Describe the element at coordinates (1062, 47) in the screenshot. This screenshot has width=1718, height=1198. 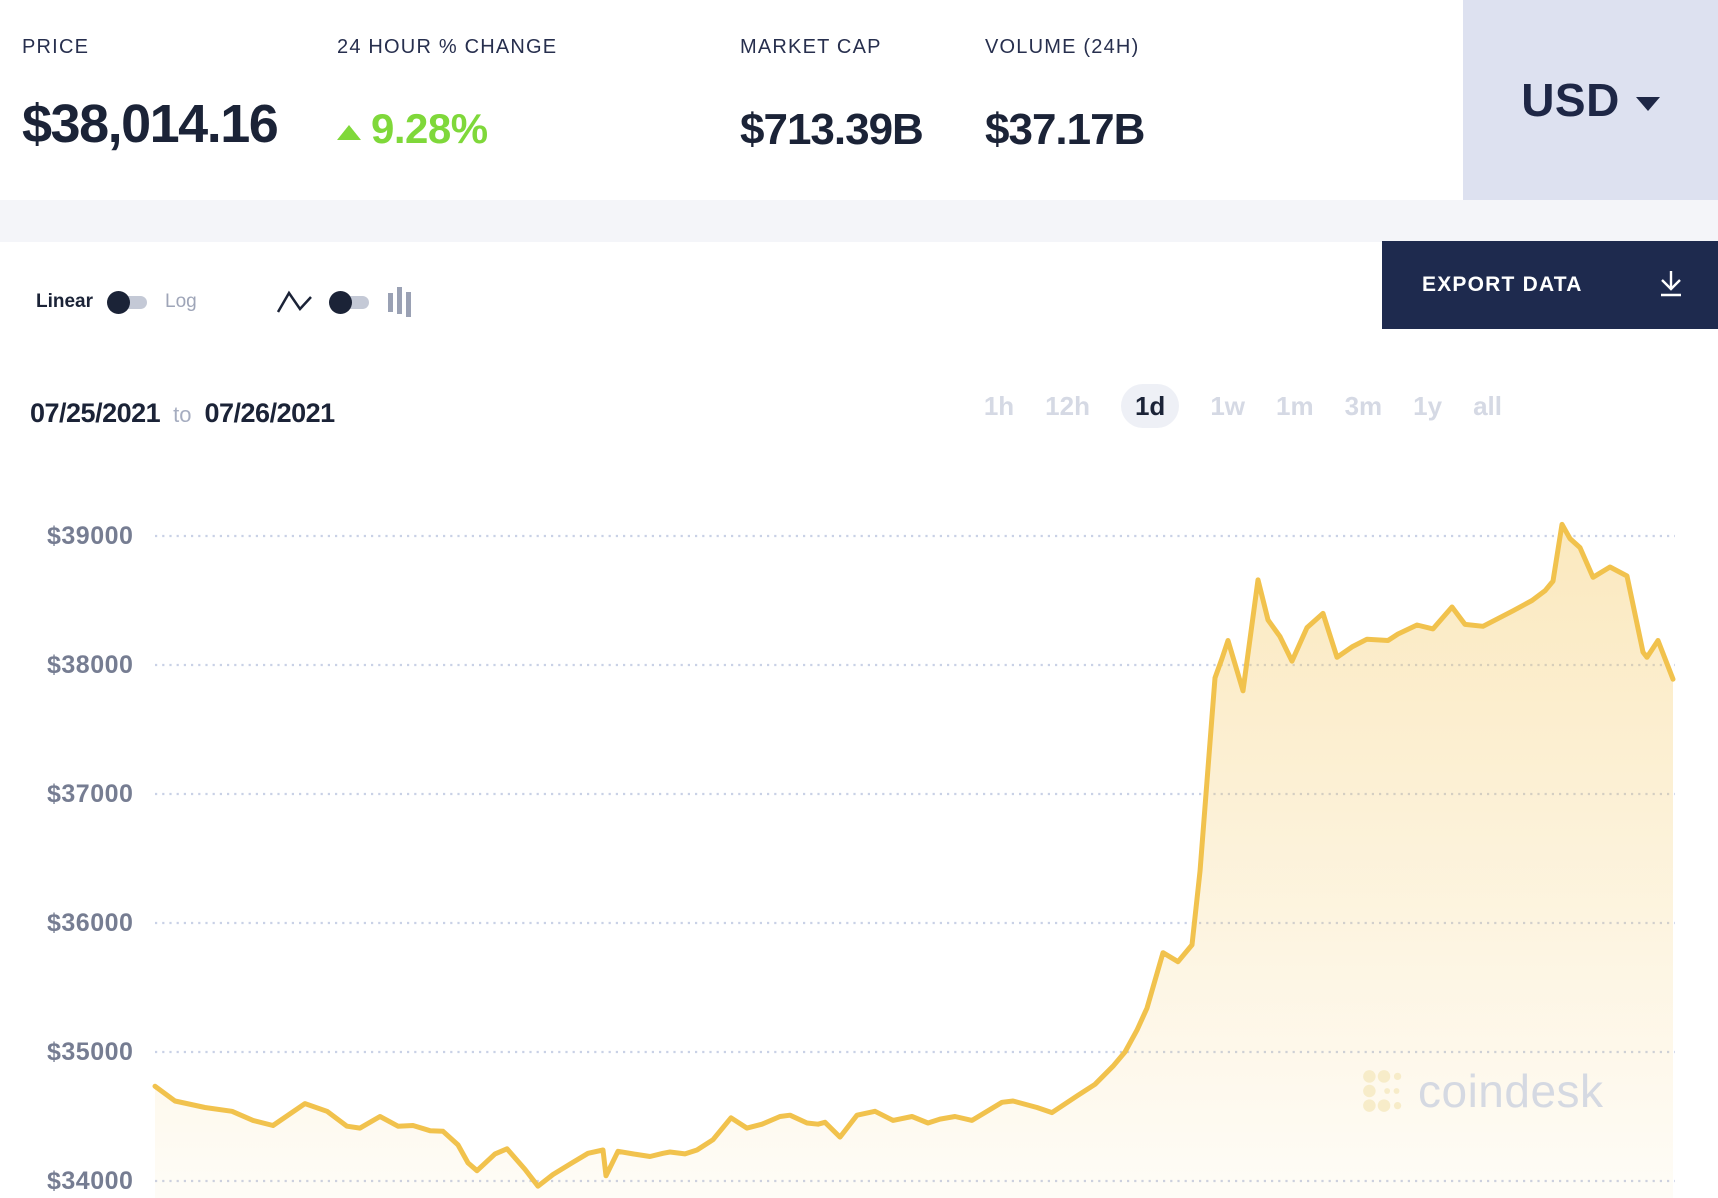
I see `volume-label: VOLUME (24H)` at that location.